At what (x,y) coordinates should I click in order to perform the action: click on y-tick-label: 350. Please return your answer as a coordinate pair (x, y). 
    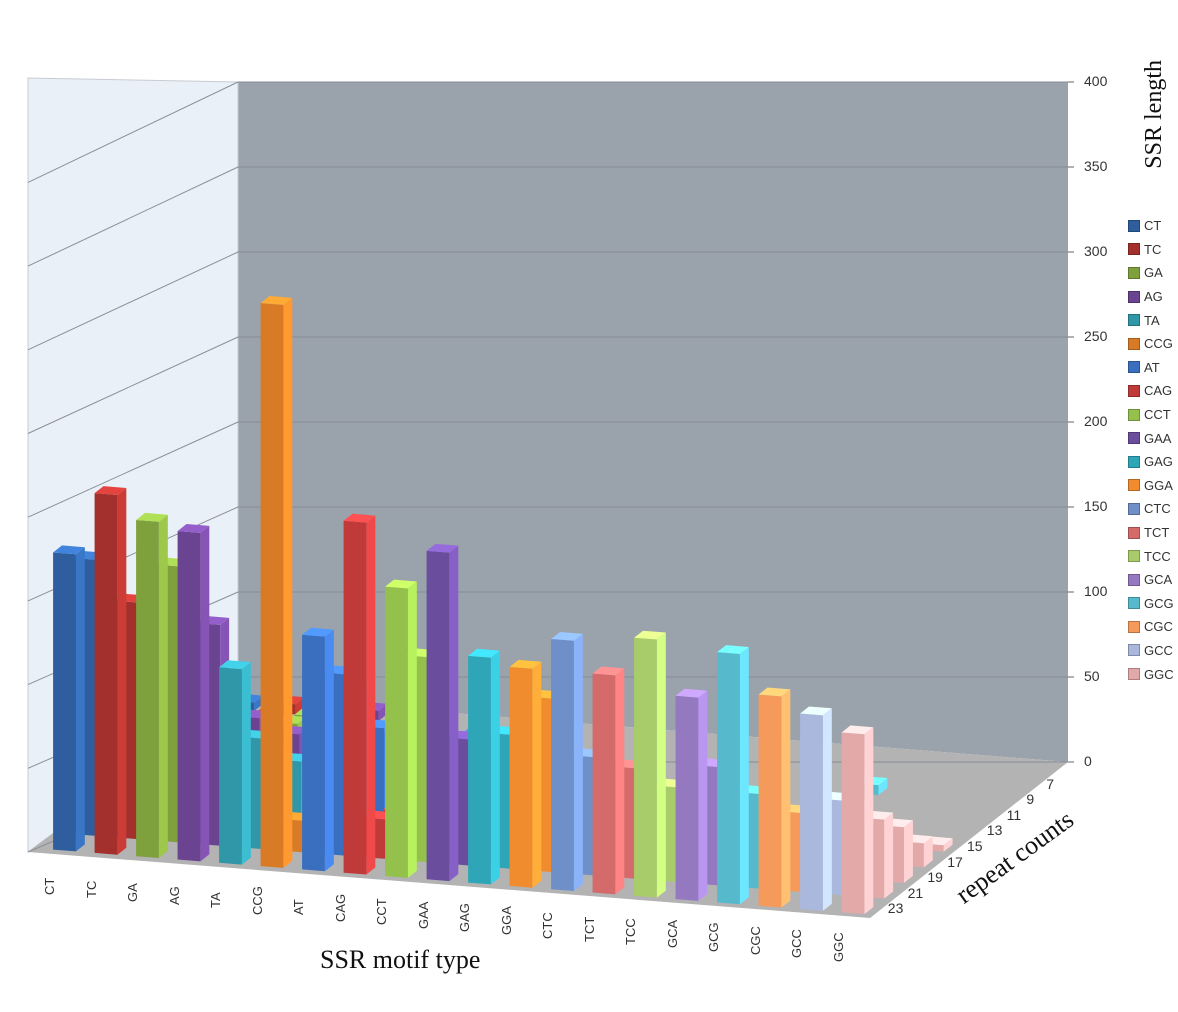
    Looking at the image, I should click on (1096, 166).